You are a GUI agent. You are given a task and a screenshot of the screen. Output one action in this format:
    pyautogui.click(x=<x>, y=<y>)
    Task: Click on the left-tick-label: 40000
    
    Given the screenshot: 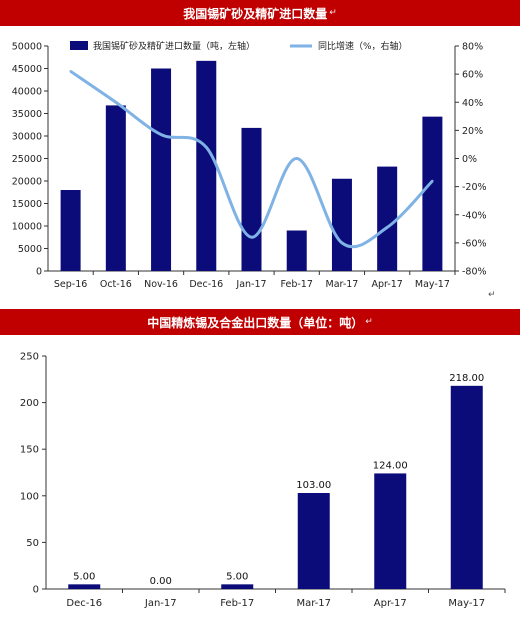 What is the action you would take?
    pyautogui.click(x=27, y=92)
    